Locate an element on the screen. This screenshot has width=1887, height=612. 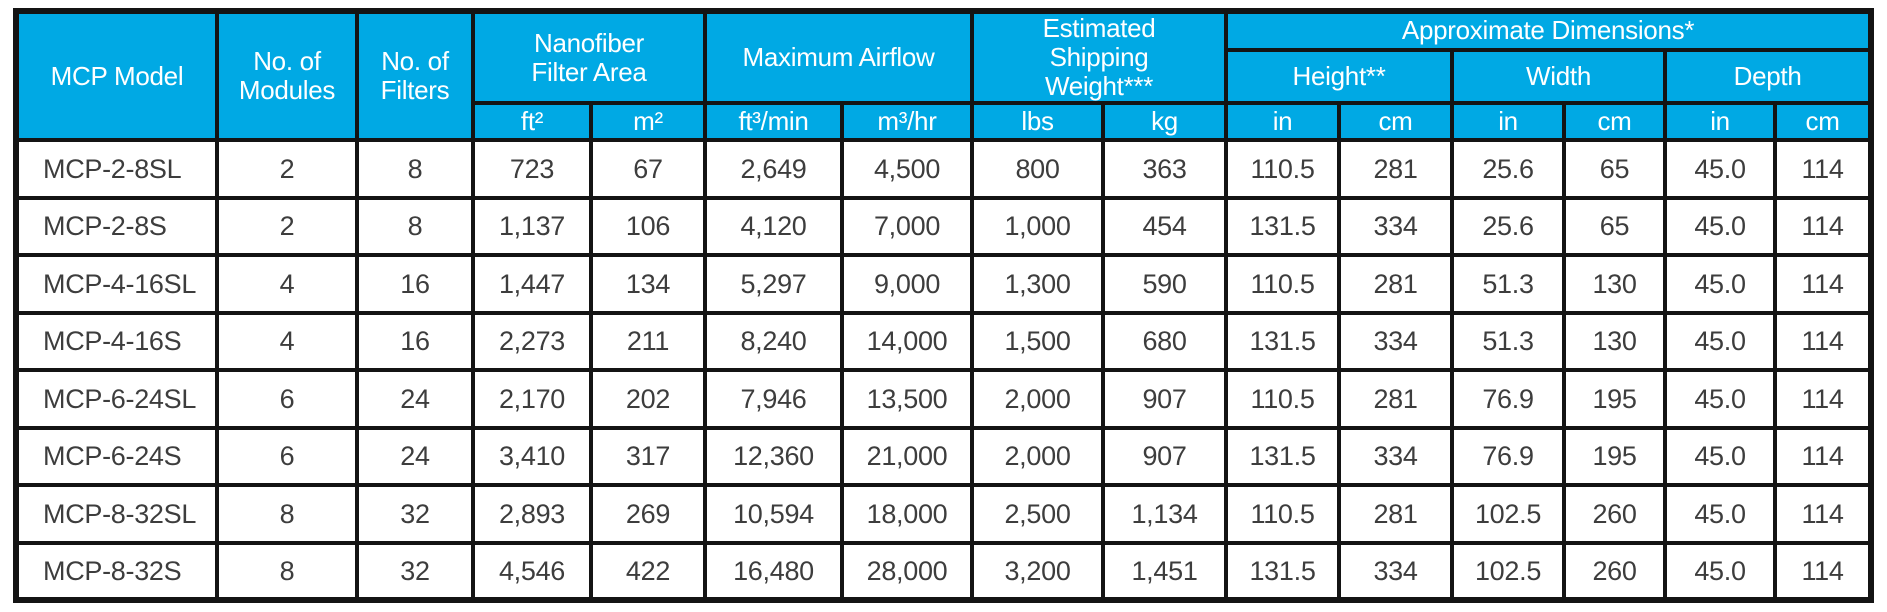
cell-value: 130 is located at coordinates (1615, 284).